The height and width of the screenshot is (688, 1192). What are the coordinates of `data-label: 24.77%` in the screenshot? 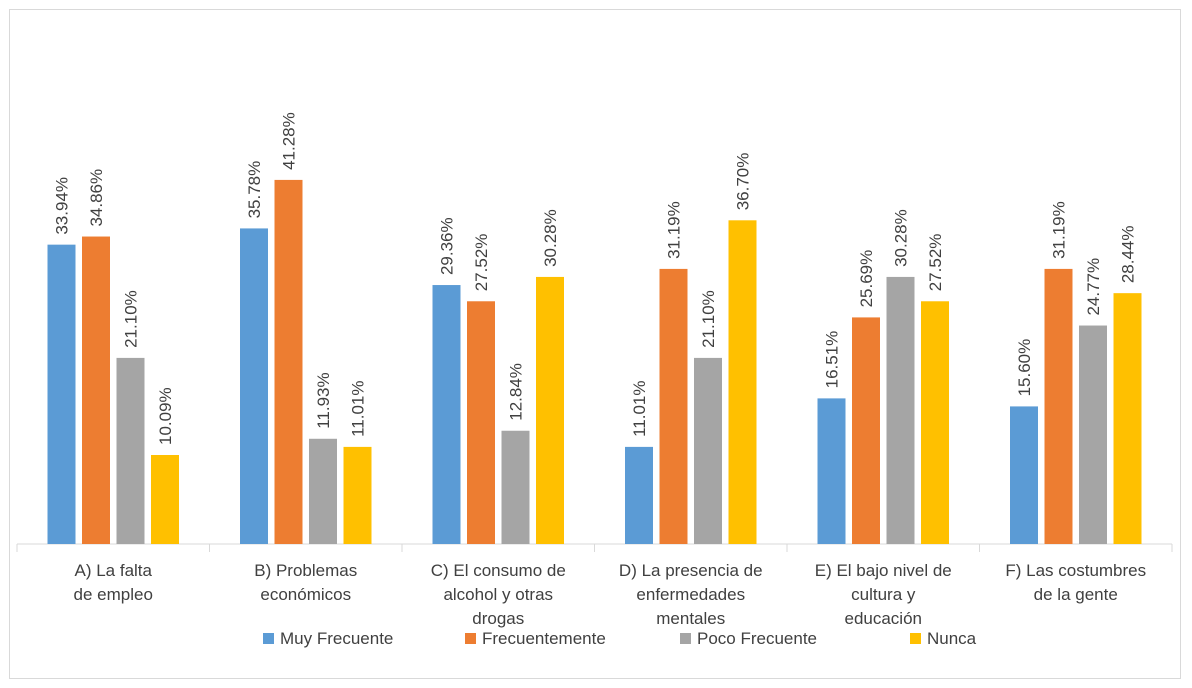 It's located at (1093, 287).